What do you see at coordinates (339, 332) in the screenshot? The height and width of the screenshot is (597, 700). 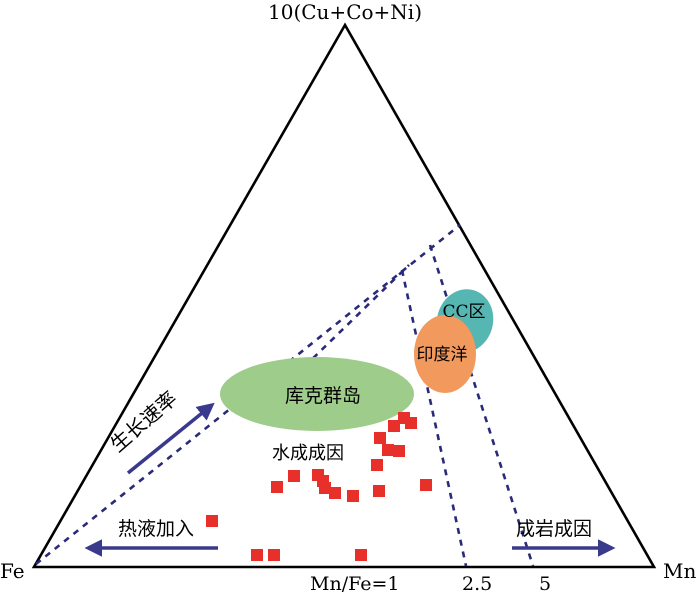 I see `dashed-line-inner` at bounding box center [339, 332].